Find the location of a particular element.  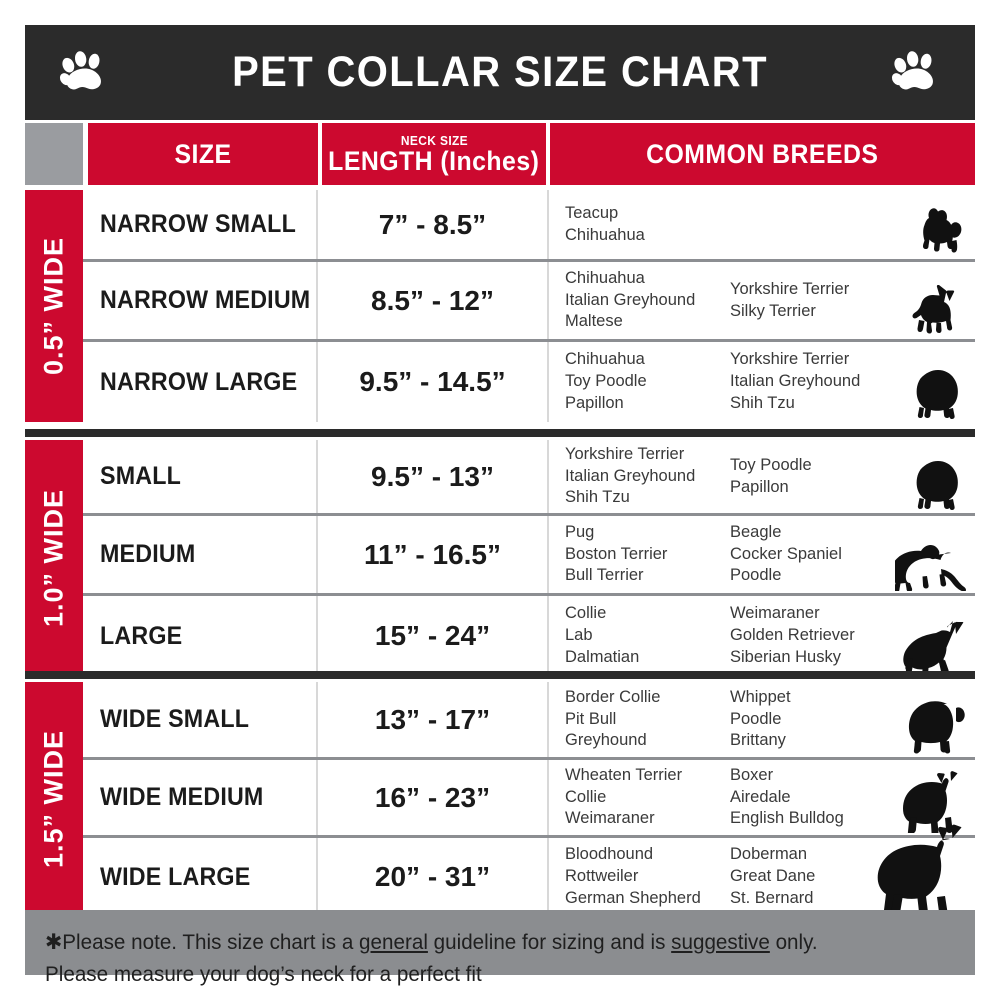

breed-name: Papillon is located at coordinates (594, 402).